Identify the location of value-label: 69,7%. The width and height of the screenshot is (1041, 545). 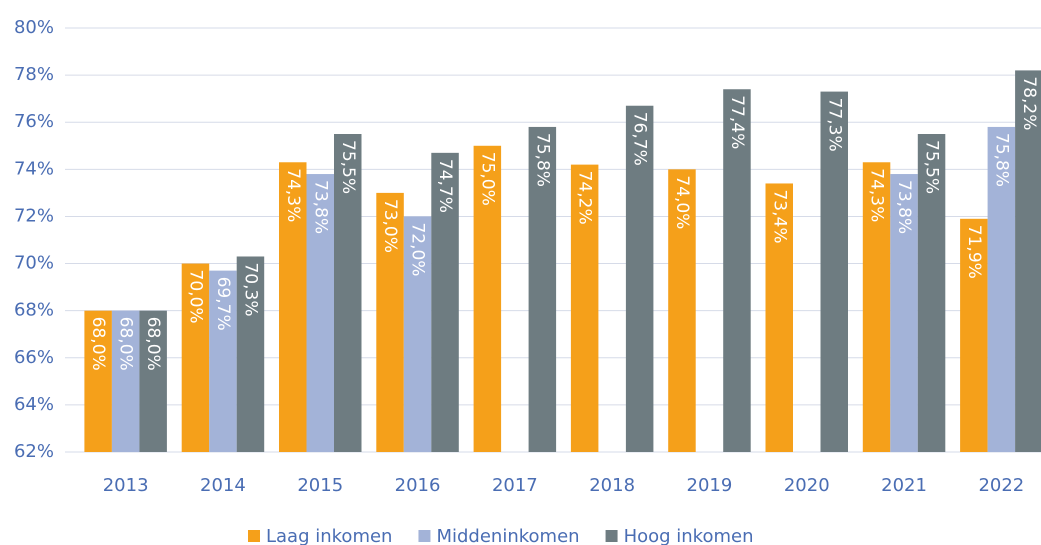
(223, 304).